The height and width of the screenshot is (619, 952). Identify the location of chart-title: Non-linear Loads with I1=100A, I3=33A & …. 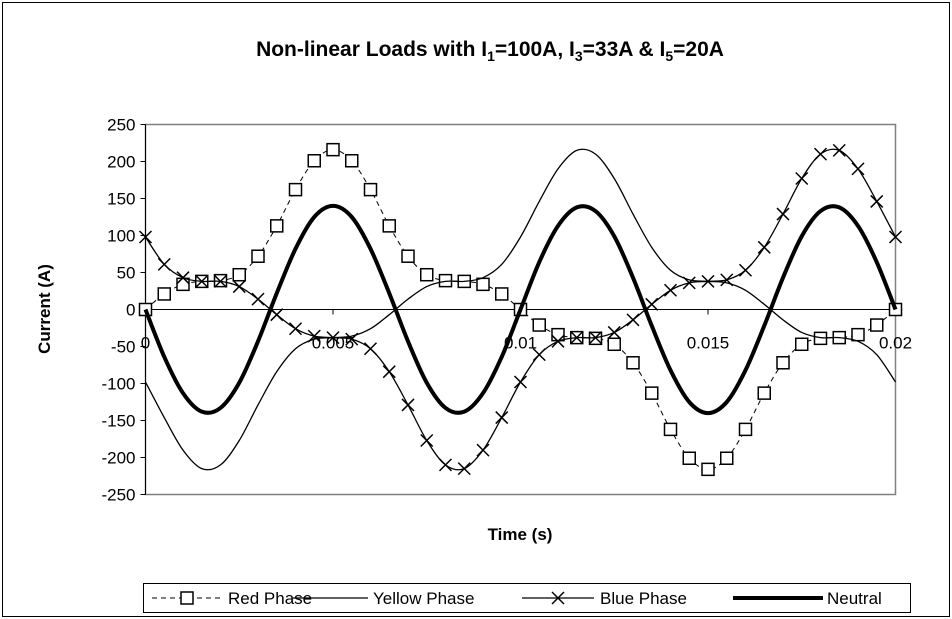
(490, 51).